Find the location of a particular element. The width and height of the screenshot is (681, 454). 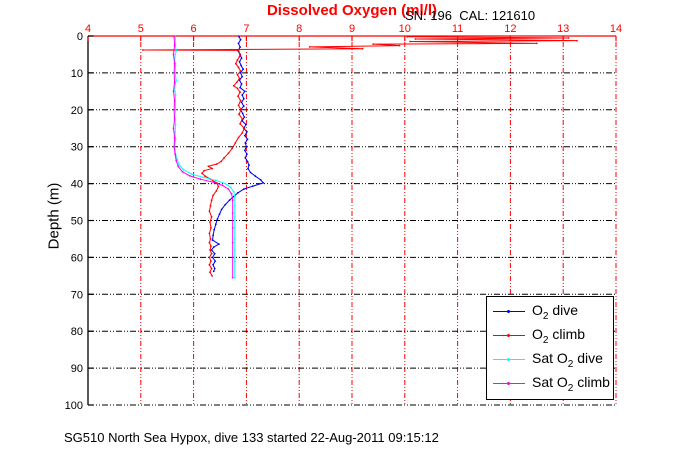

legend-item-o2-dive: O2 dive is located at coordinates (552, 312).